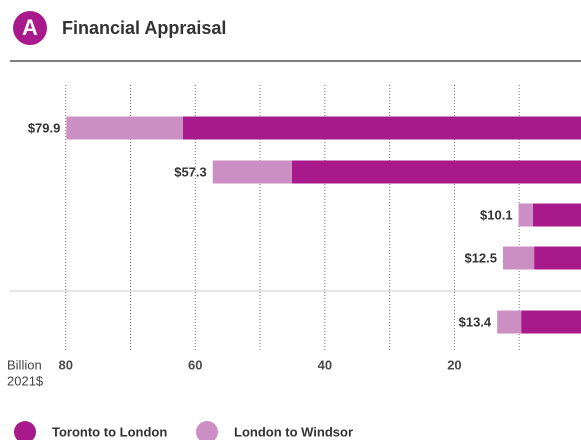 This screenshot has width=581, height=440. I want to click on total-label: $12.5, so click(480, 257).